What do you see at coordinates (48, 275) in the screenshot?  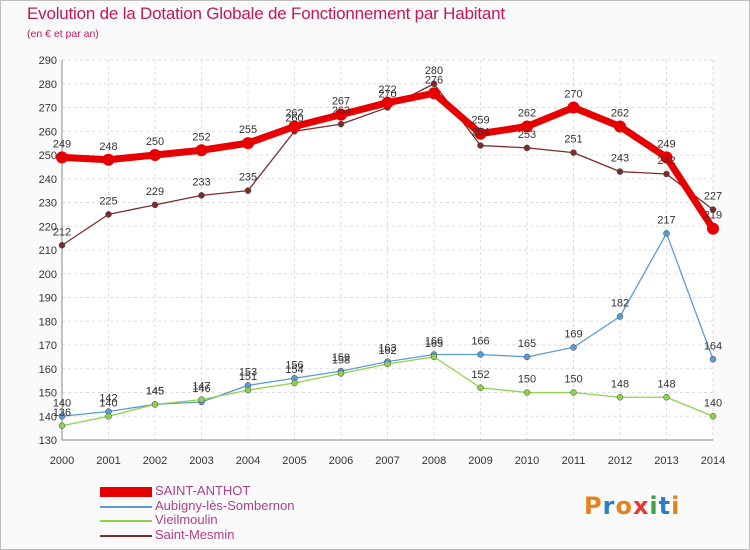 I see `y-tick-label: 200` at bounding box center [48, 275].